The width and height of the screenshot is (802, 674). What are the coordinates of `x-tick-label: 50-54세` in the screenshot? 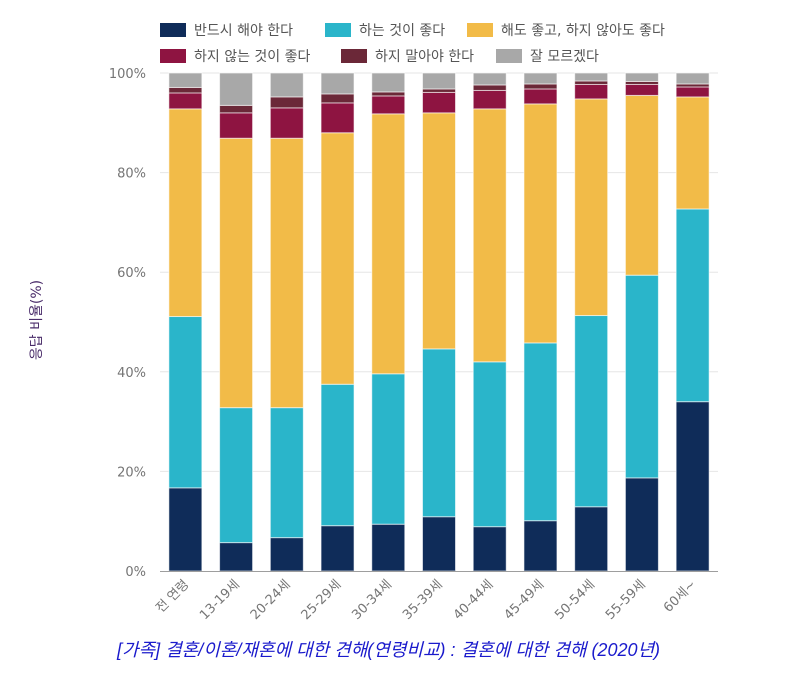 It's located at (575, 600).